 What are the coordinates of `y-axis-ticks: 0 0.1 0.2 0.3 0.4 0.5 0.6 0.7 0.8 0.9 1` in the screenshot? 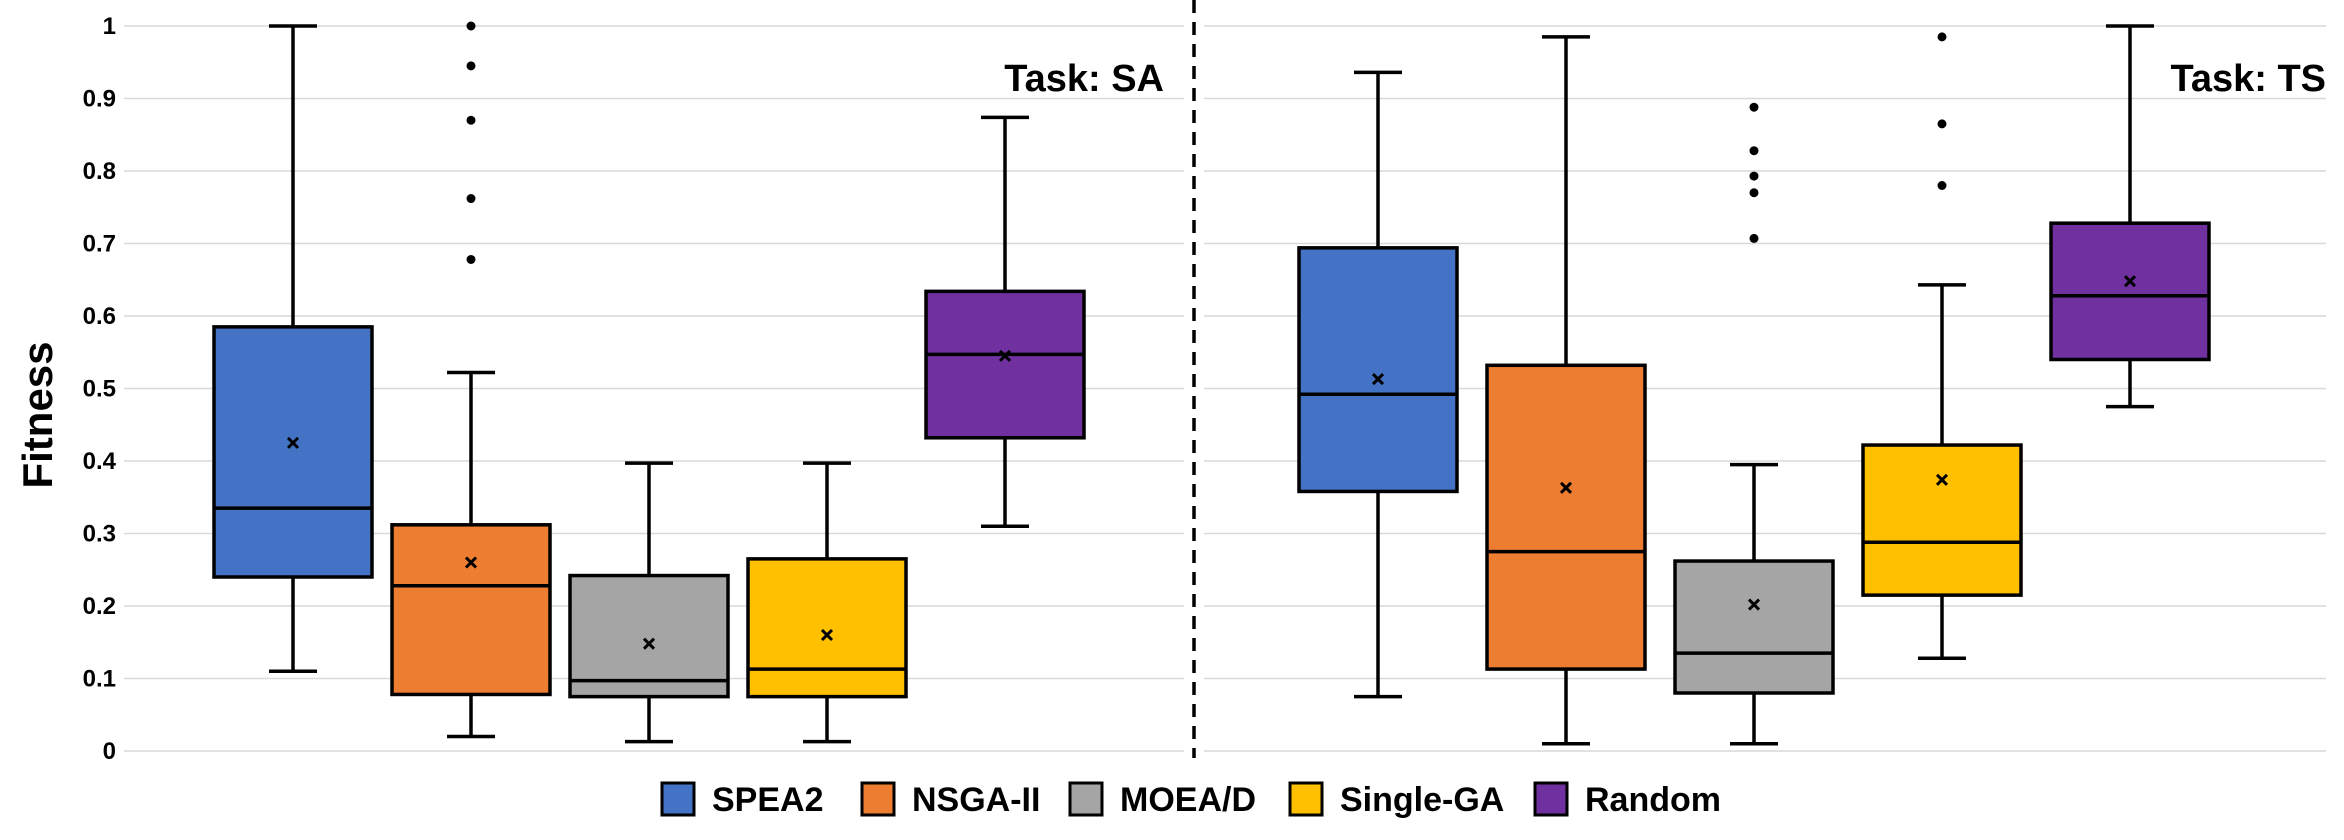 It's located at (100, 389).